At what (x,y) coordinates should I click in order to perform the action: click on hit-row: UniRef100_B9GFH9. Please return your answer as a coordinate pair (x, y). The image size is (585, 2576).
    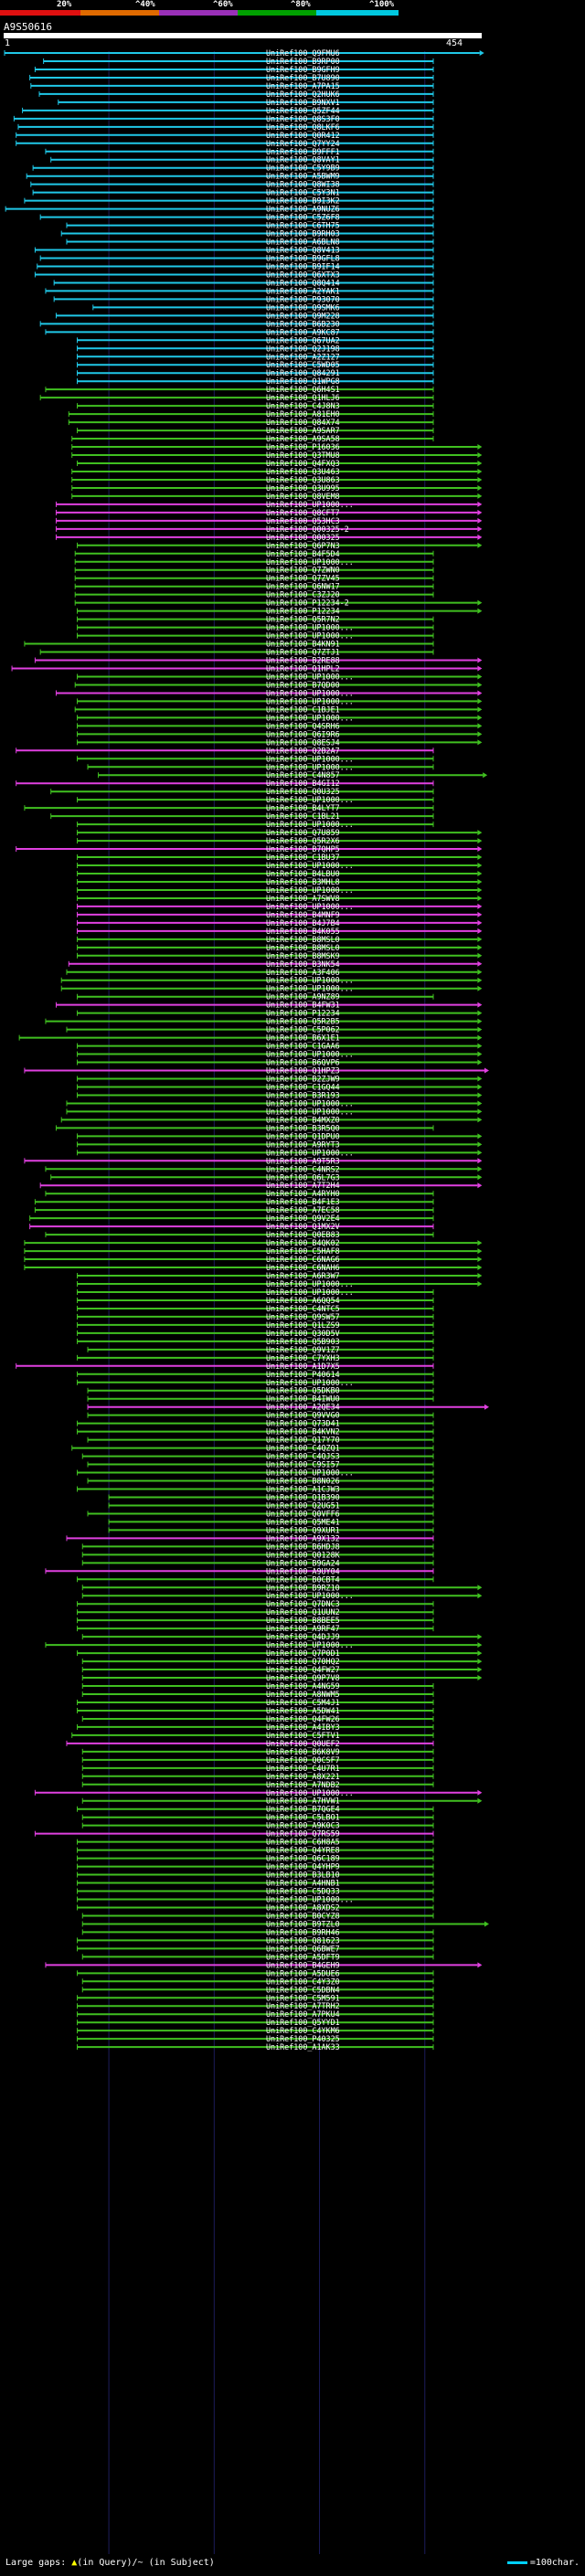
    Looking at the image, I should click on (234, 69).